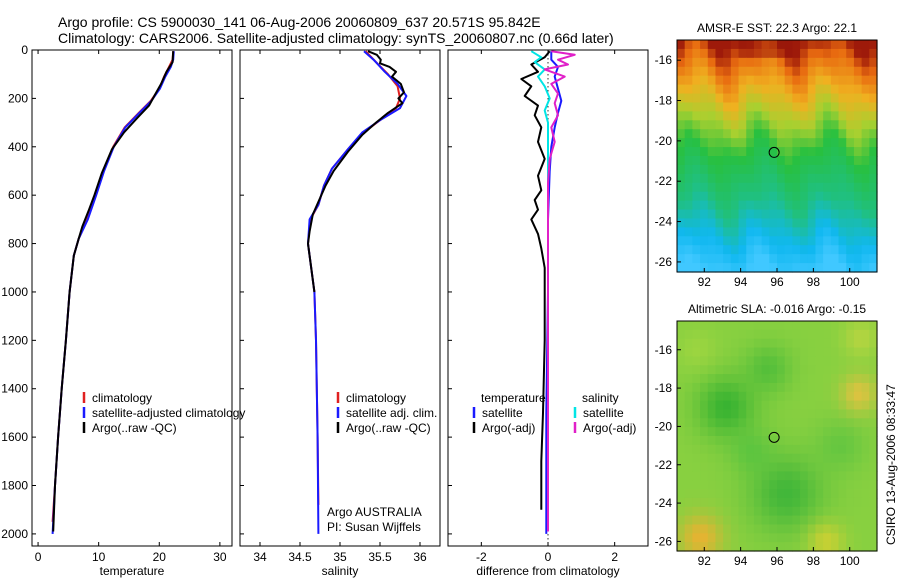  Describe the element at coordinates (664, 465) in the screenshot. I see `y-tick-label: -22` at that location.